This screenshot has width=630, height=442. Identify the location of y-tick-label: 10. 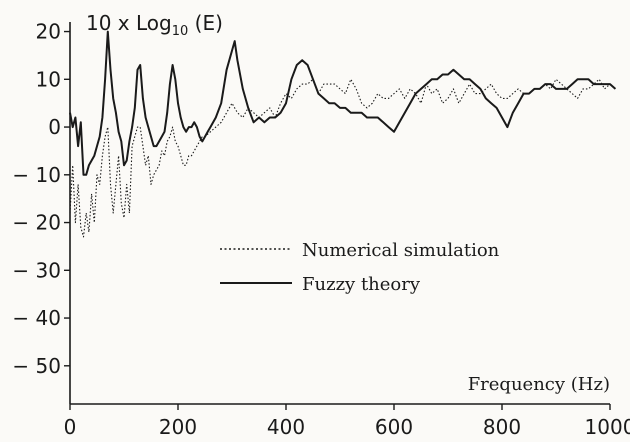
(48, 79).